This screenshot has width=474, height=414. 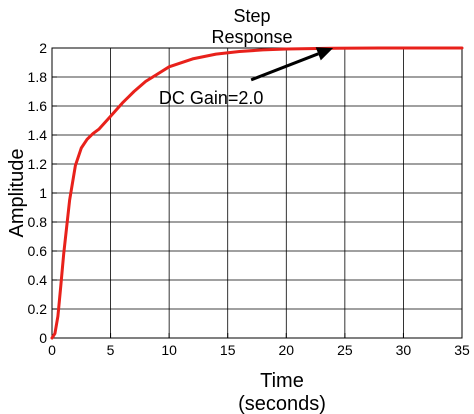 What do you see at coordinates (38, 164) in the screenshot?
I see `y-tick-label: 1.2` at bounding box center [38, 164].